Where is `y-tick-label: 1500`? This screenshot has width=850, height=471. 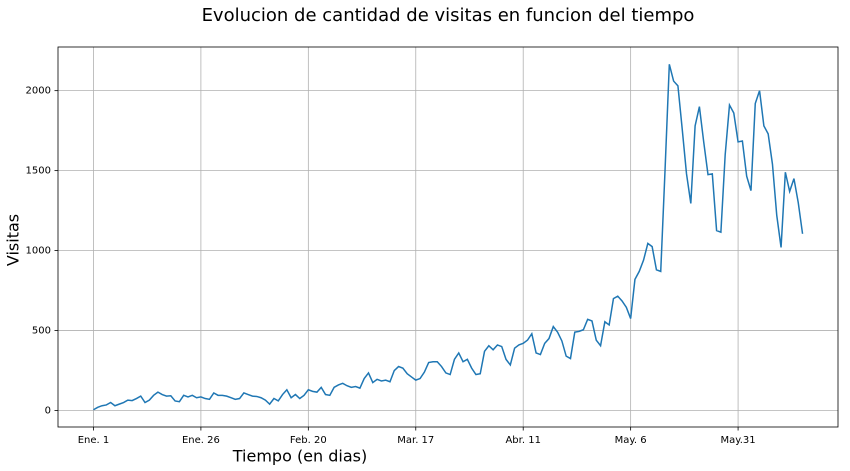 y-tick-label: 1500 is located at coordinates (38, 171).